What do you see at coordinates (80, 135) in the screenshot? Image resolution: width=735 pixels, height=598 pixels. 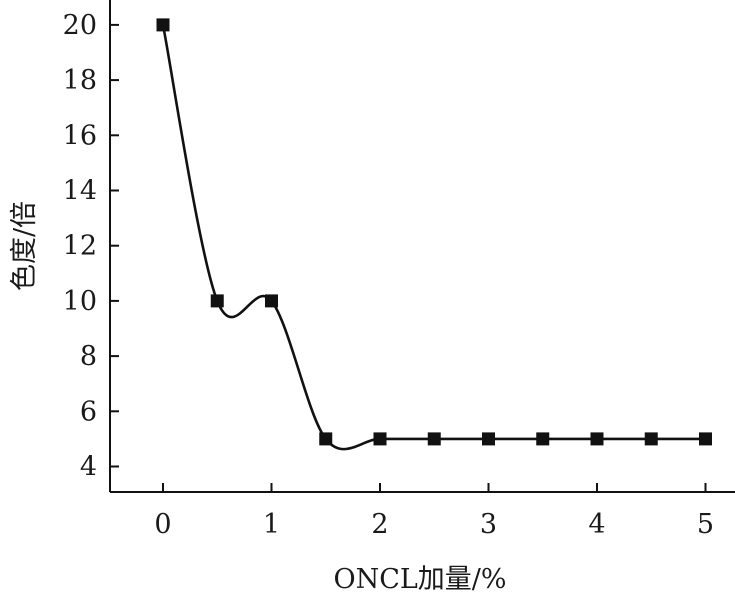 I see `y-tick-label: 16` at bounding box center [80, 135].